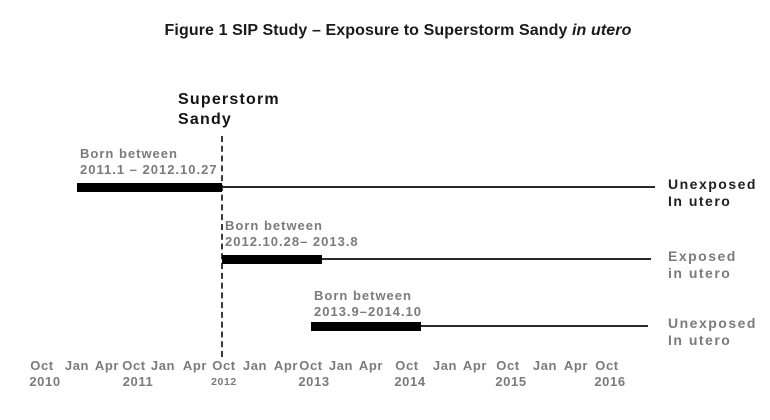 The height and width of the screenshot is (420, 770). Describe the element at coordinates (149, 169) in the screenshot. I see `born-between-dates: 2011.1 – 2012.10.27` at that location.